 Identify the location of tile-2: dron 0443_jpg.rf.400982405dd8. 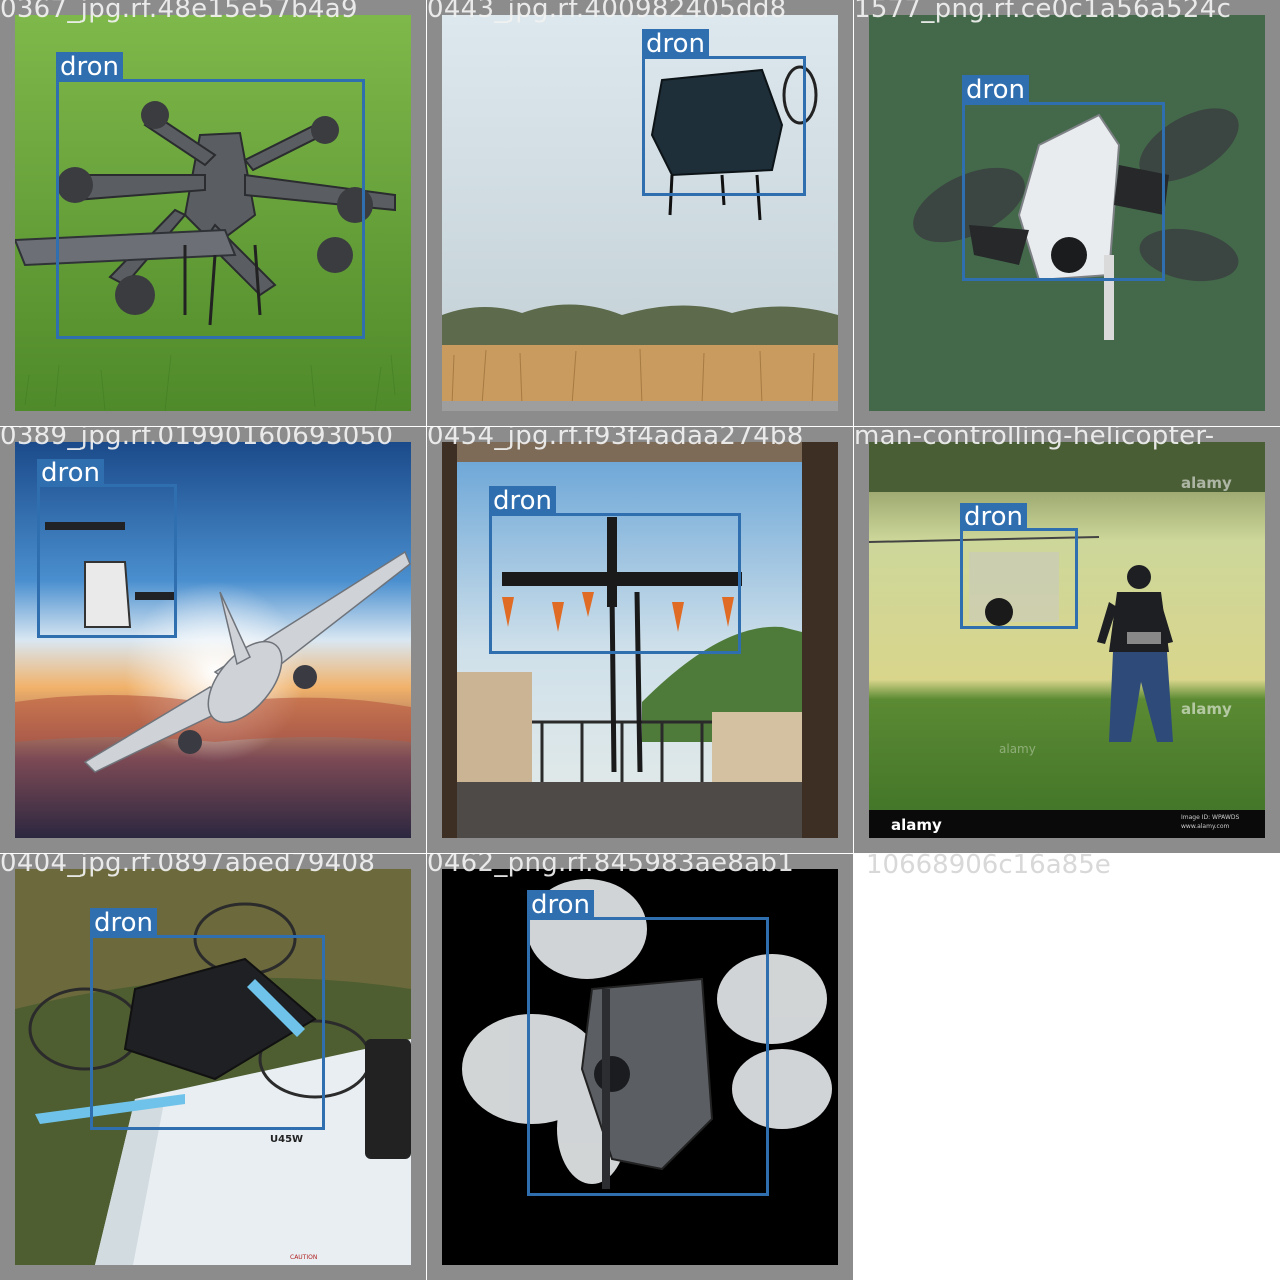
(640, 213).